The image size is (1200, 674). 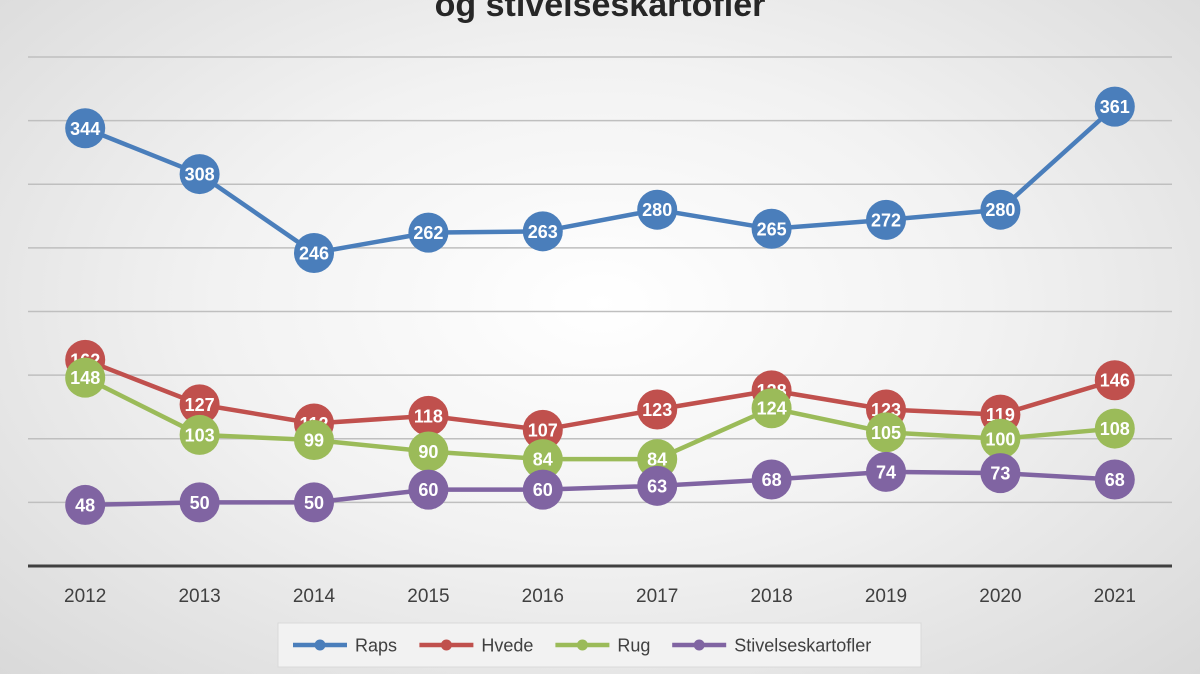 I want to click on data-label: 107, so click(x=543, y=430).